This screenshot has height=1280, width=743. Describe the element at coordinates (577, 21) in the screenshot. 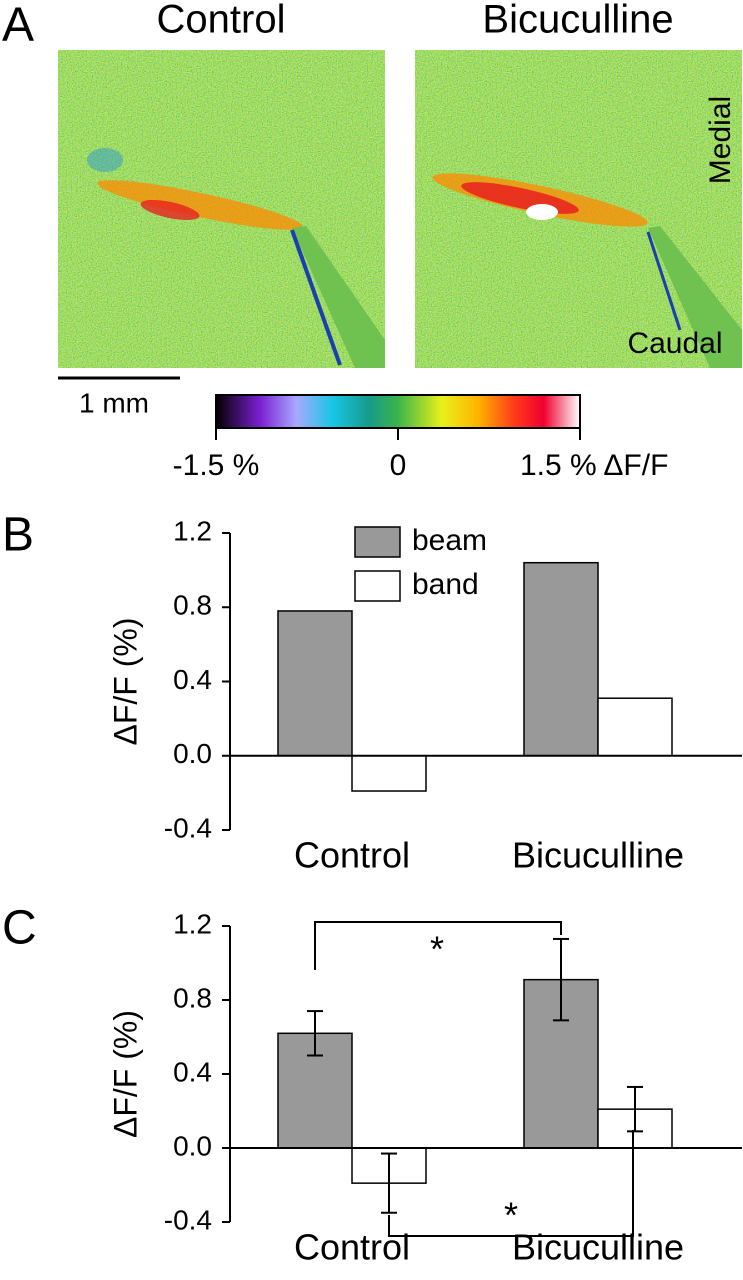

I see `image-title: Bicuculline` at that location.